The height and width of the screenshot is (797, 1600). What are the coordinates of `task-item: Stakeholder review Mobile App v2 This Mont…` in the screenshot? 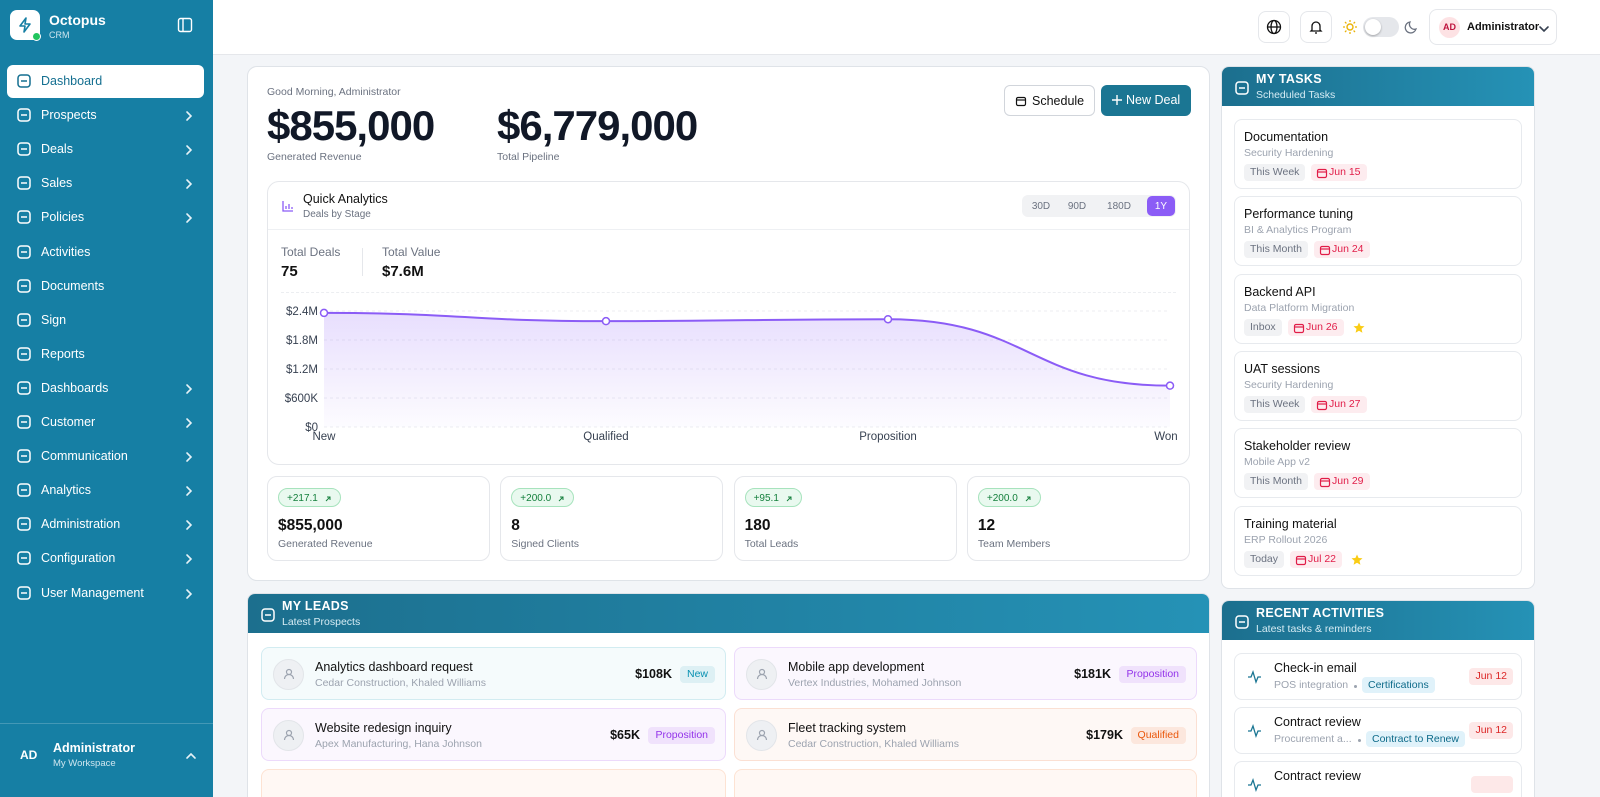 It's located at (1378, 463).